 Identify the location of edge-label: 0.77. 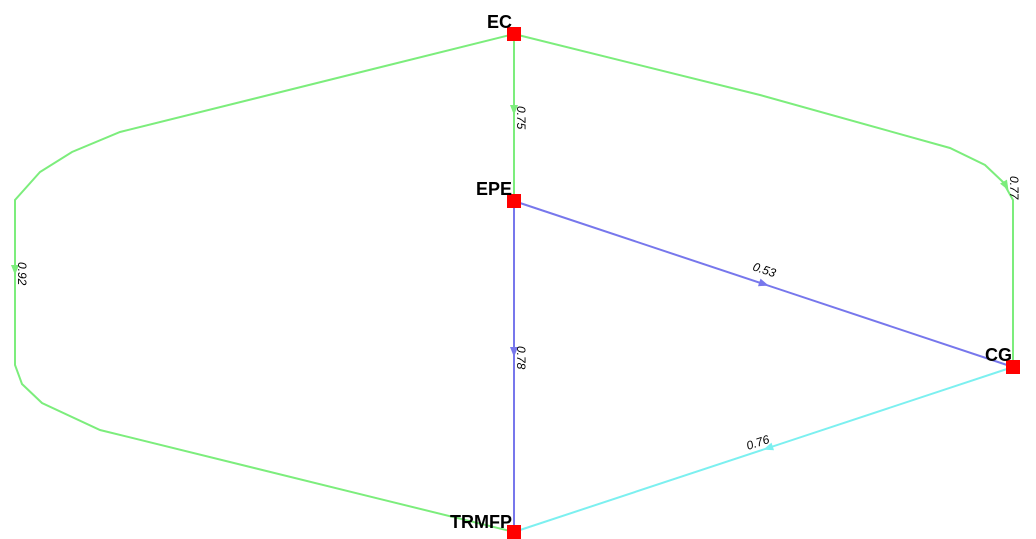
(1014, 188).